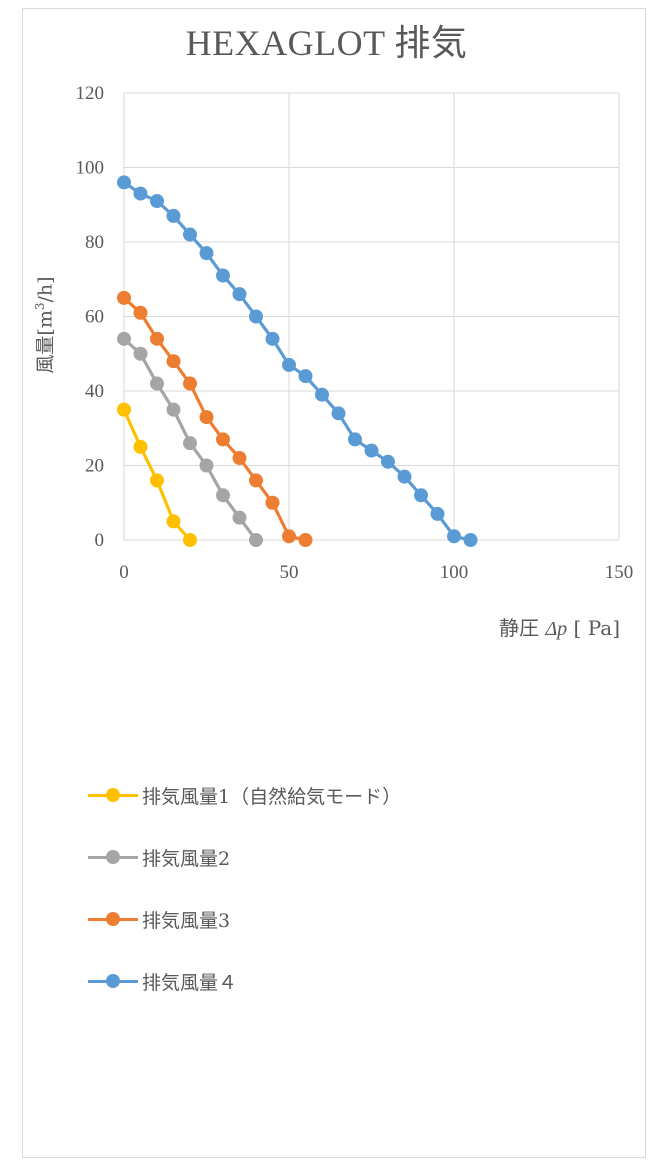  Describe the element at coordinates (94, 466) in the screenshot. I see `y-tick-label: 20` at that location.